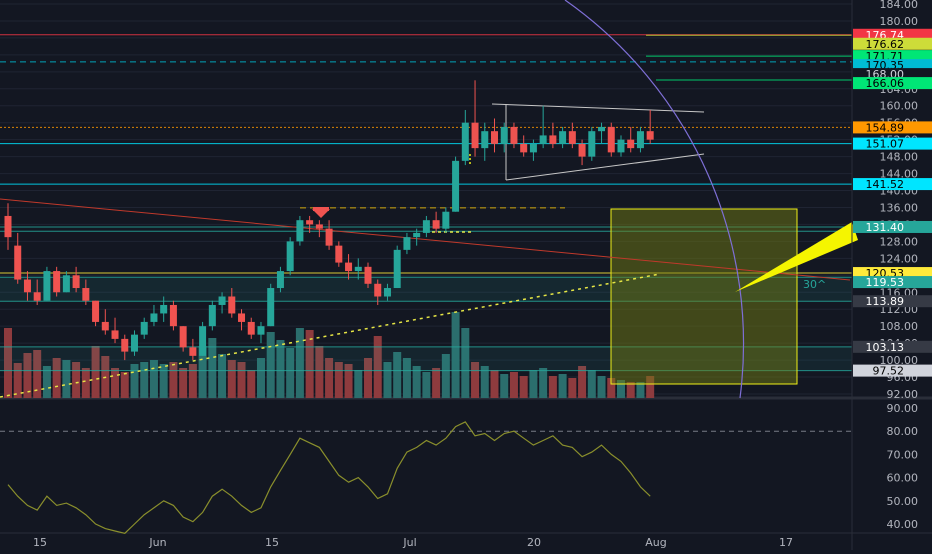 This screenshot has height=554, width=932. I want to click on time-label: 20, so click(534, 542).